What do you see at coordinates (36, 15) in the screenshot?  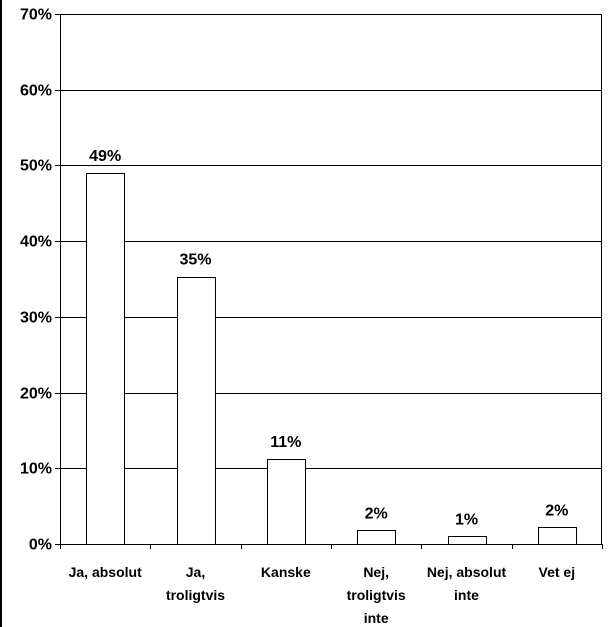 I see `y-tick-label: 70%` at bounding box center [36, 15].